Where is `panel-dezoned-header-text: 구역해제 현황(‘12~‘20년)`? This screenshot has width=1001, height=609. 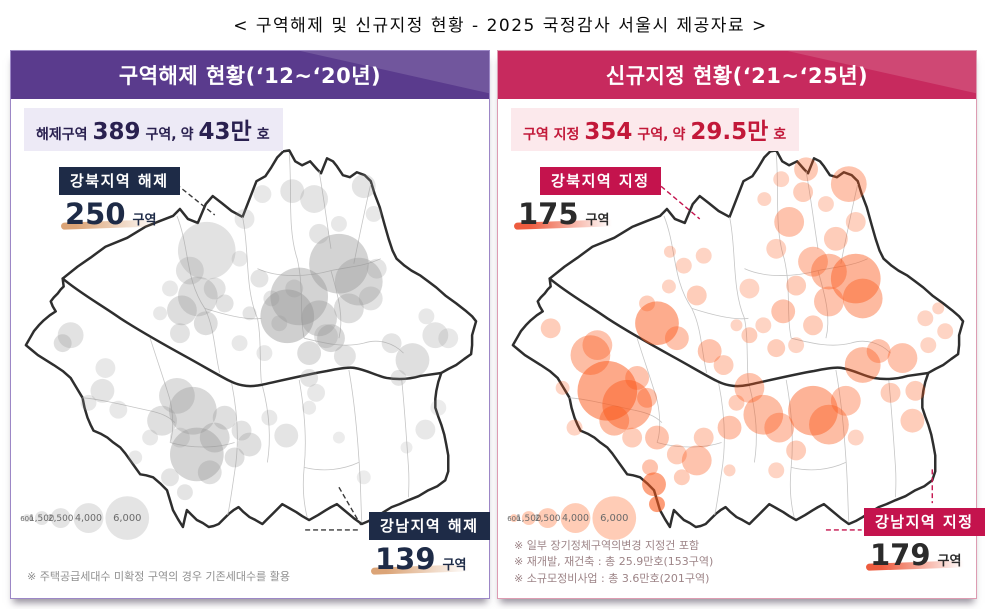 panel-dezoned-header-text: 구역해제 현황(‘12~‘20년) is located at coordinates (250, 76).